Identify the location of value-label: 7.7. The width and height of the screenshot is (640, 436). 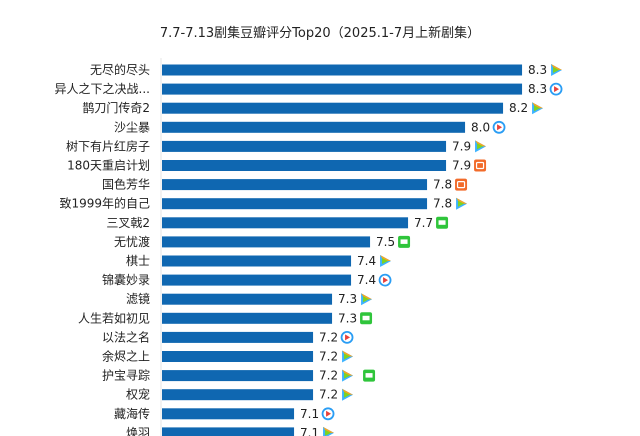
(423, 223).